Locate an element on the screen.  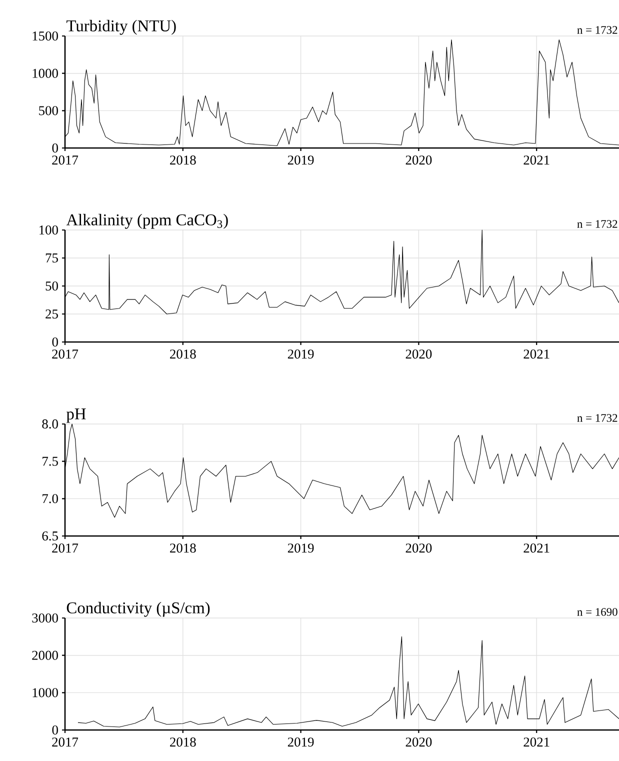
y-tick-label: 6.5 is located at coordinates (50, 536).